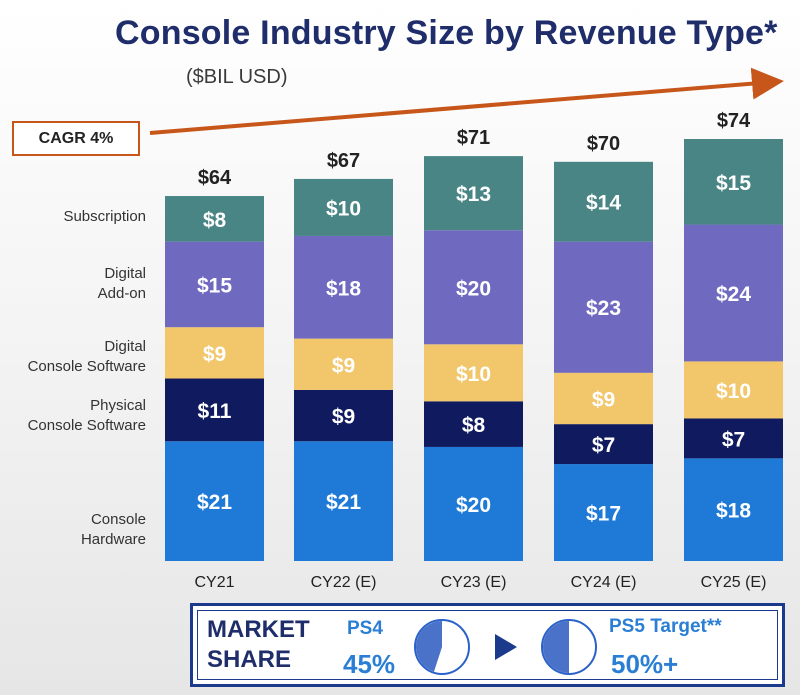  Describe the element at coordinates (215, 178) in the screenshot. I see `bar-total-label: $64` at that location.